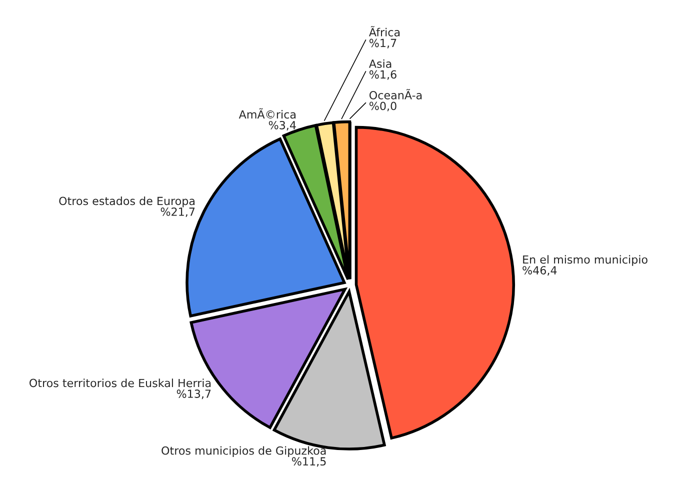 The image size is (700, 500). What do you see at coordinates (539, 271) in the screenshot?
I see `data-label: %46,4` at bounding box center [539, 271].